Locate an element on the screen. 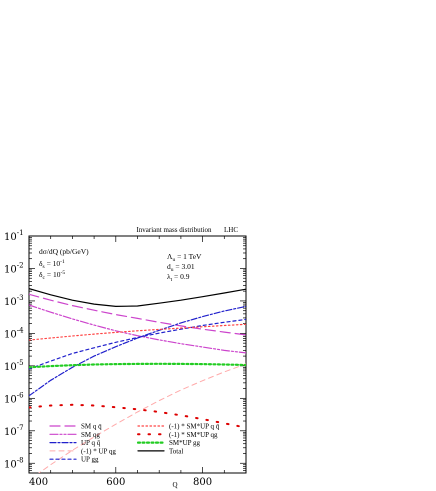  legend-label: SM*UP gg is located at coordinates (185, 443).